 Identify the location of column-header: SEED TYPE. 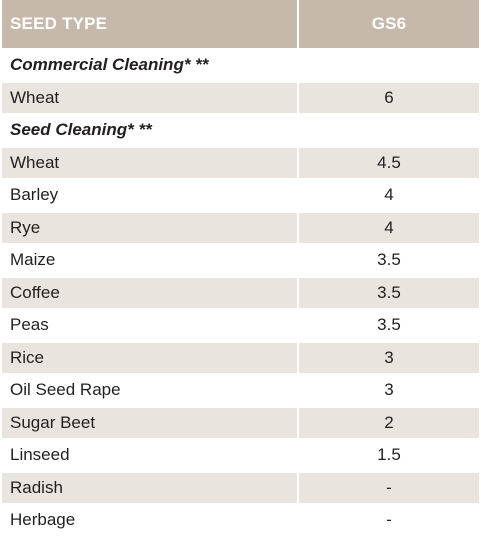
(149, 24).